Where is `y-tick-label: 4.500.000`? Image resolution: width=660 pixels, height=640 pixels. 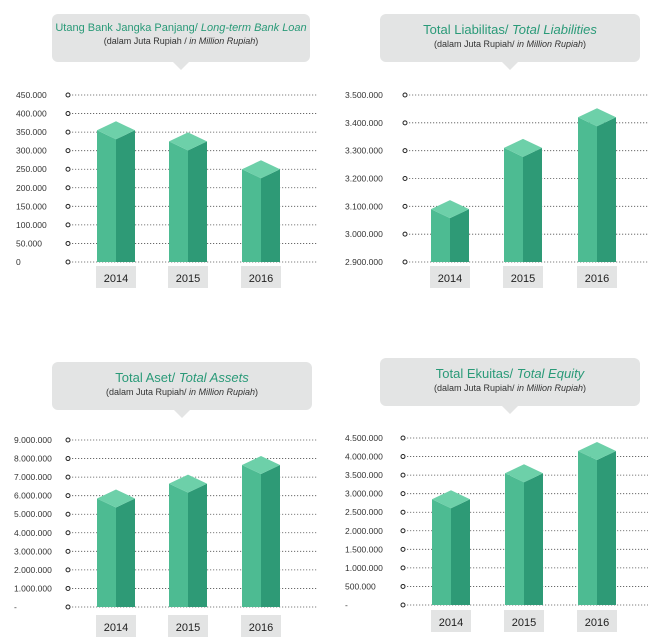 y-tick-label: 4.500.000 is located at coordinates (364, 438).